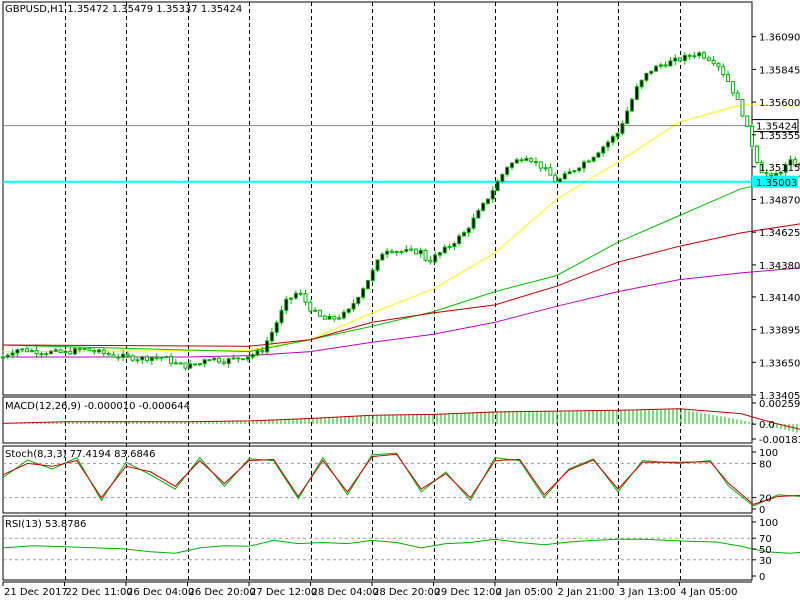 The width and height of the screenshot is (800, 600). I want to click on support-price-label: 1.35003, so click(776, 183).